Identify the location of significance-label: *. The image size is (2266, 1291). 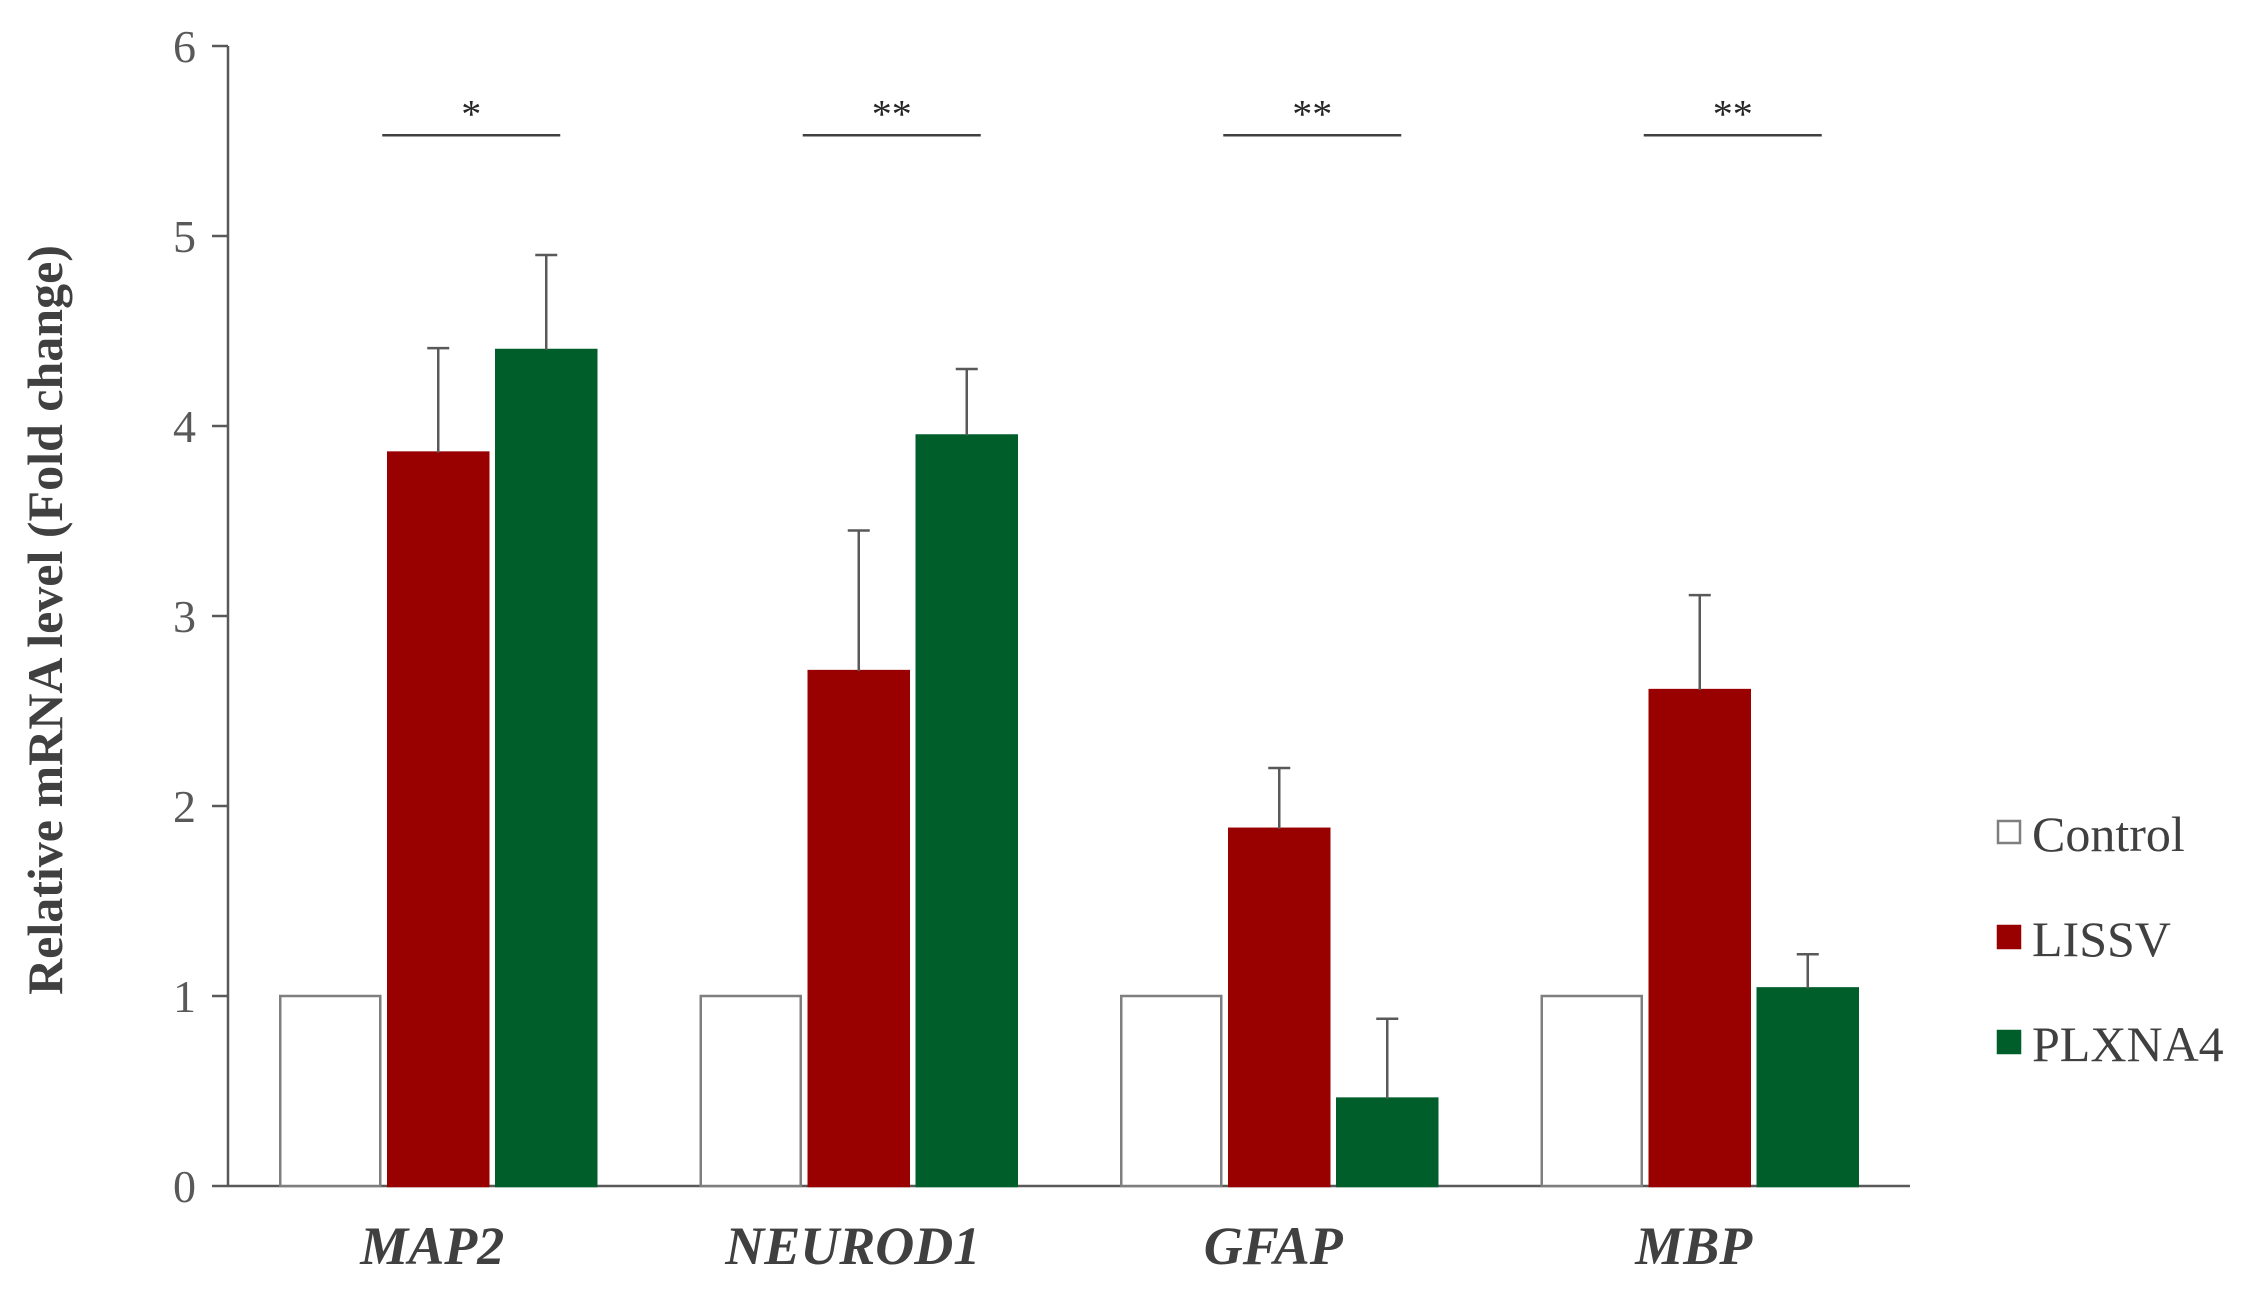
(471, 113).